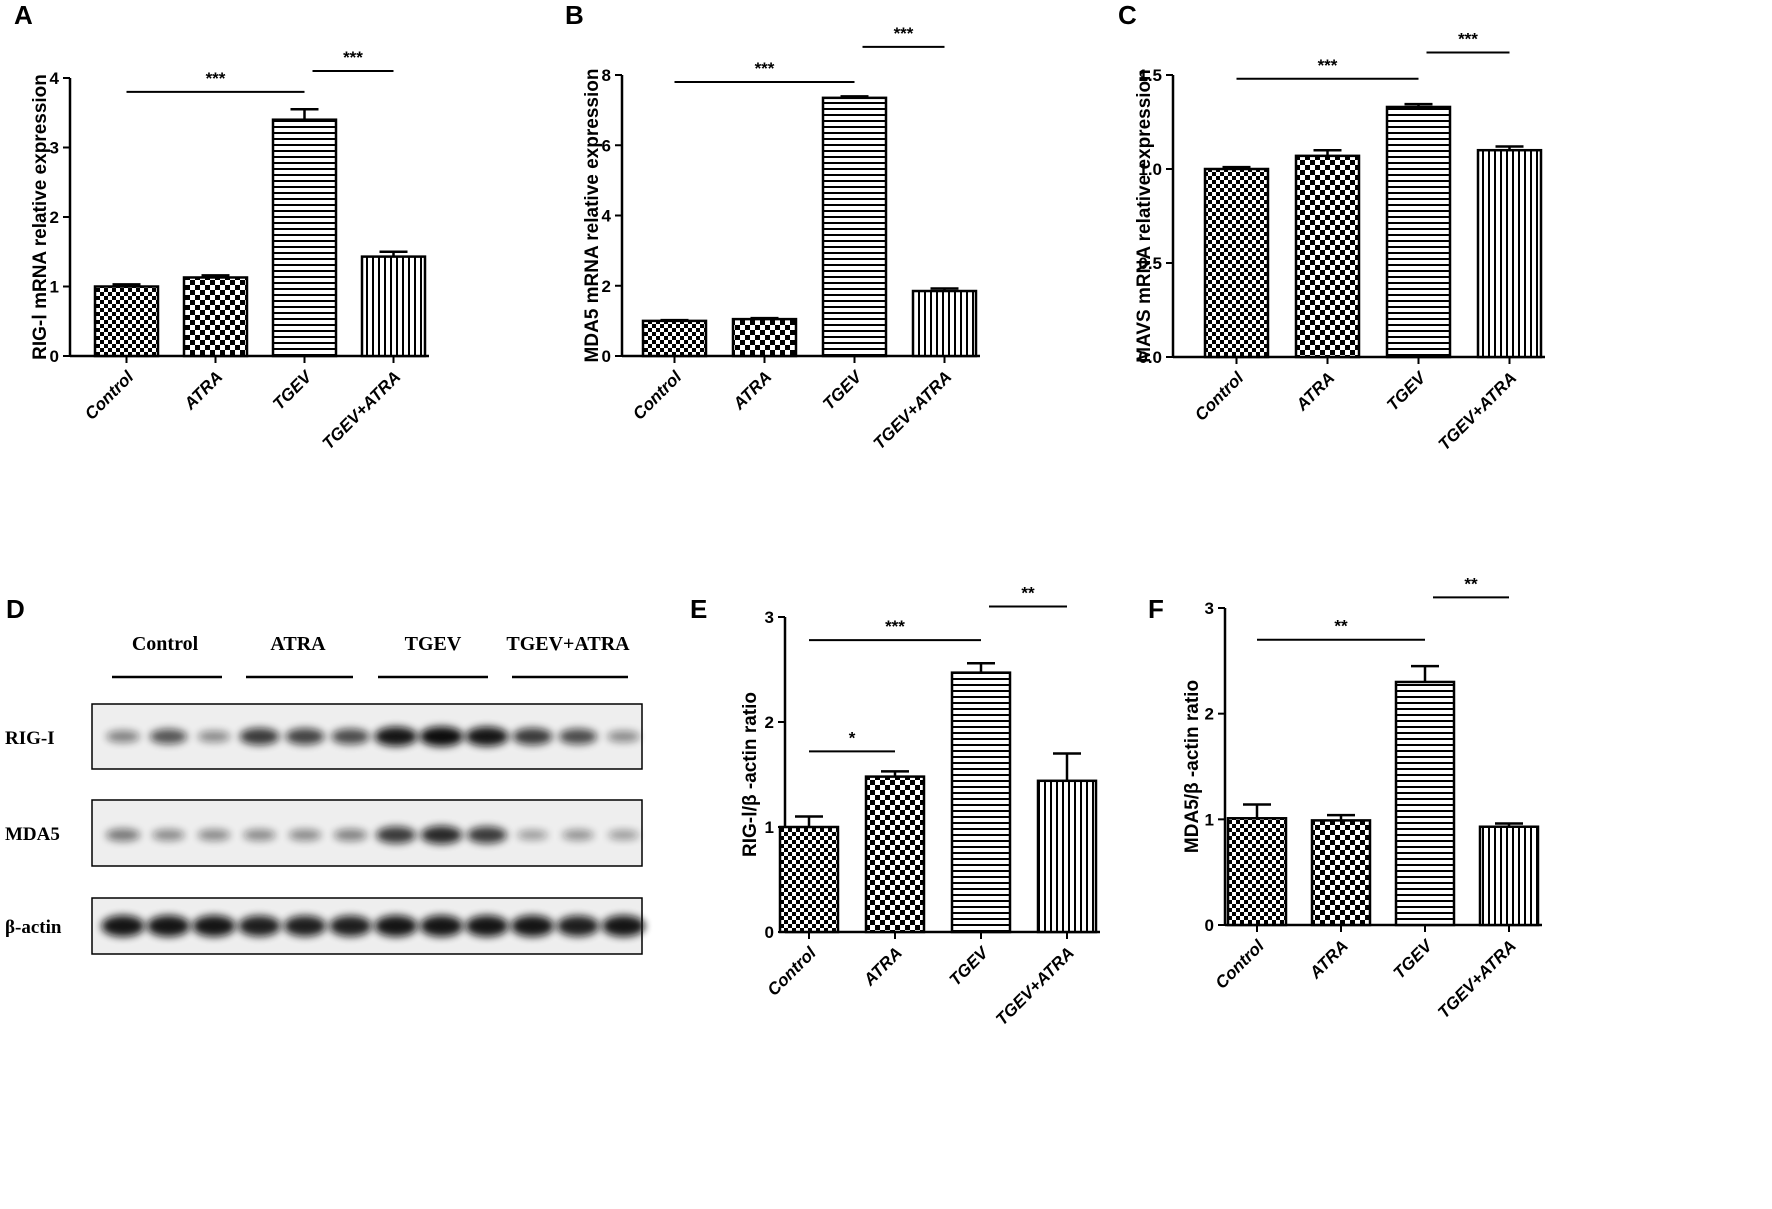  Describe the element at coordinates (1257, 872) in the screenshot. I see `panel-f-bar-control` at that location.